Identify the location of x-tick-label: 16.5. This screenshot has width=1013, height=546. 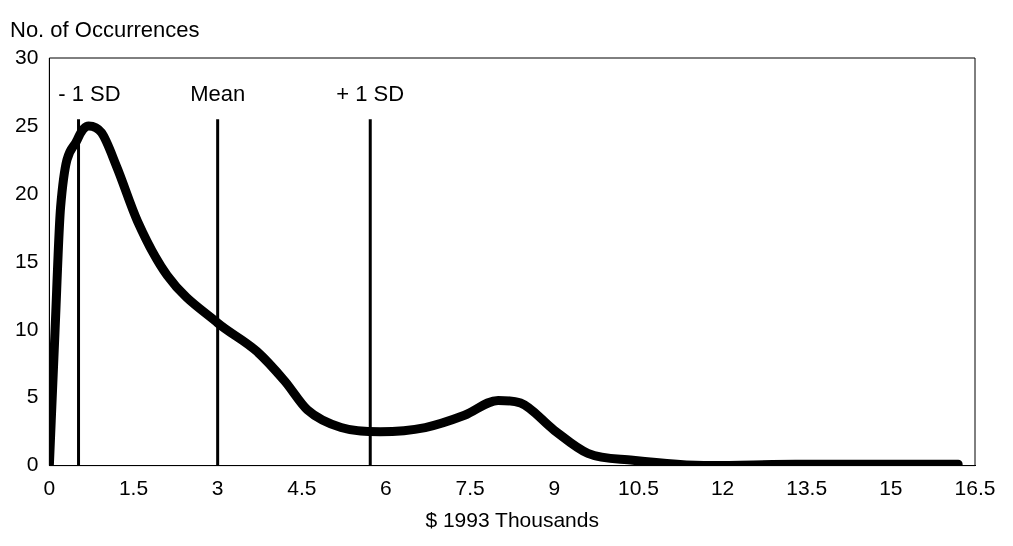
(975, 487).